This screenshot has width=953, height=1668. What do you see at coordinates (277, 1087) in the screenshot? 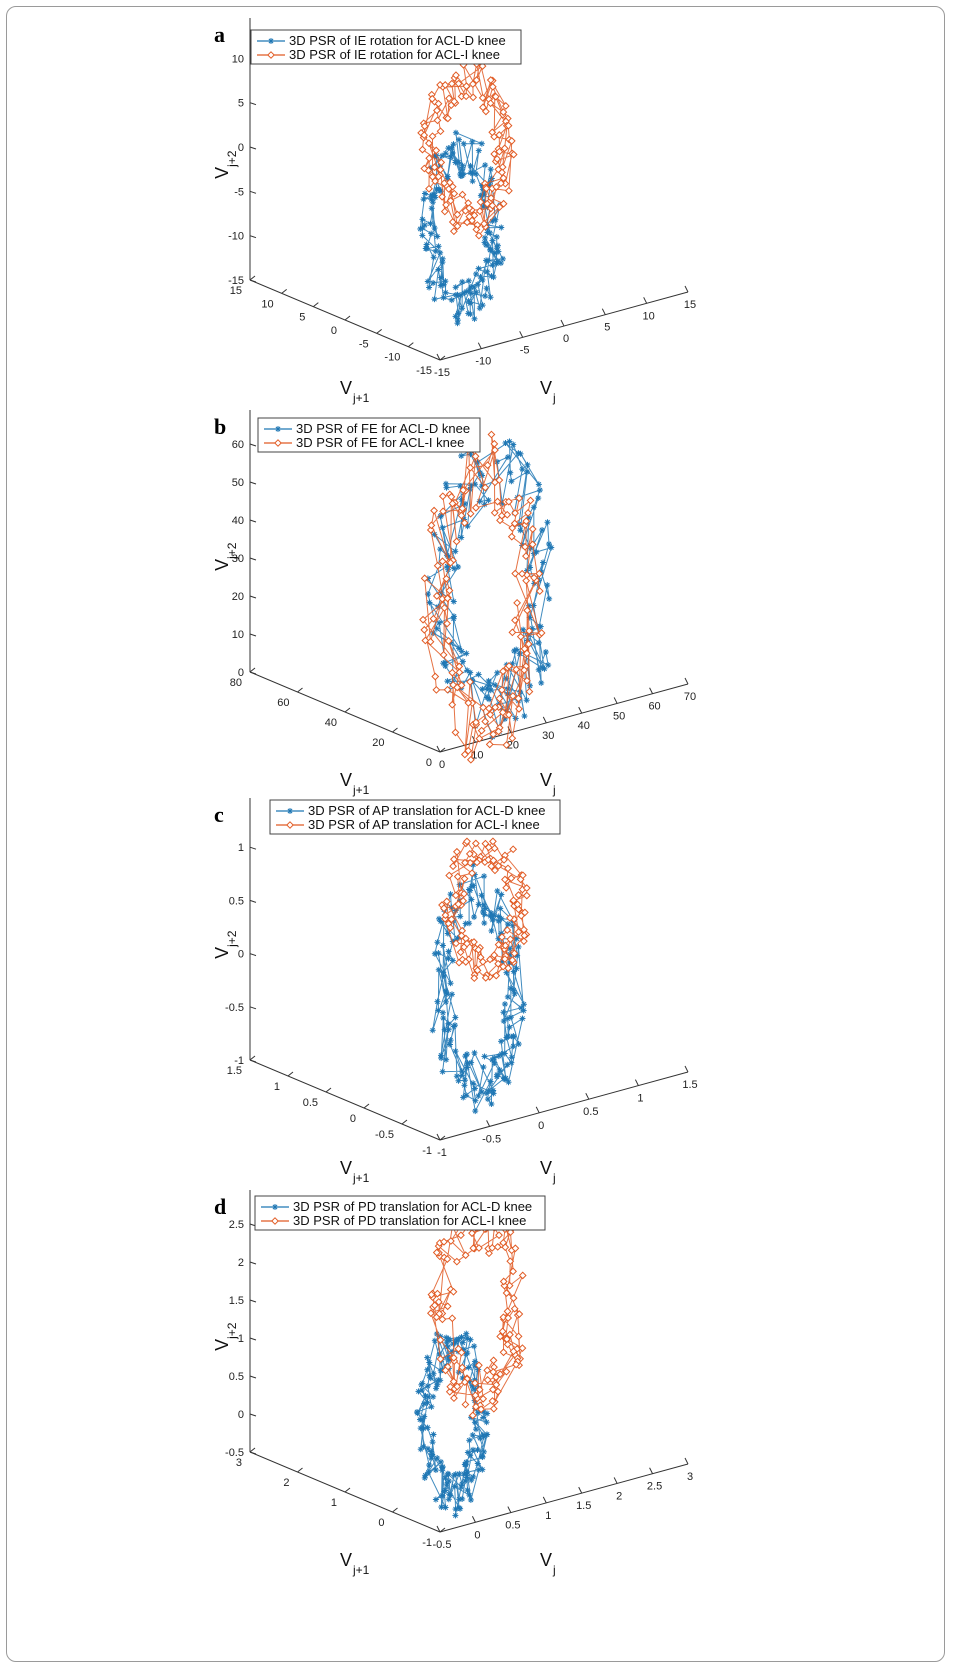
I see `y-tick-label: 1` at bounding box center [277, 1087].